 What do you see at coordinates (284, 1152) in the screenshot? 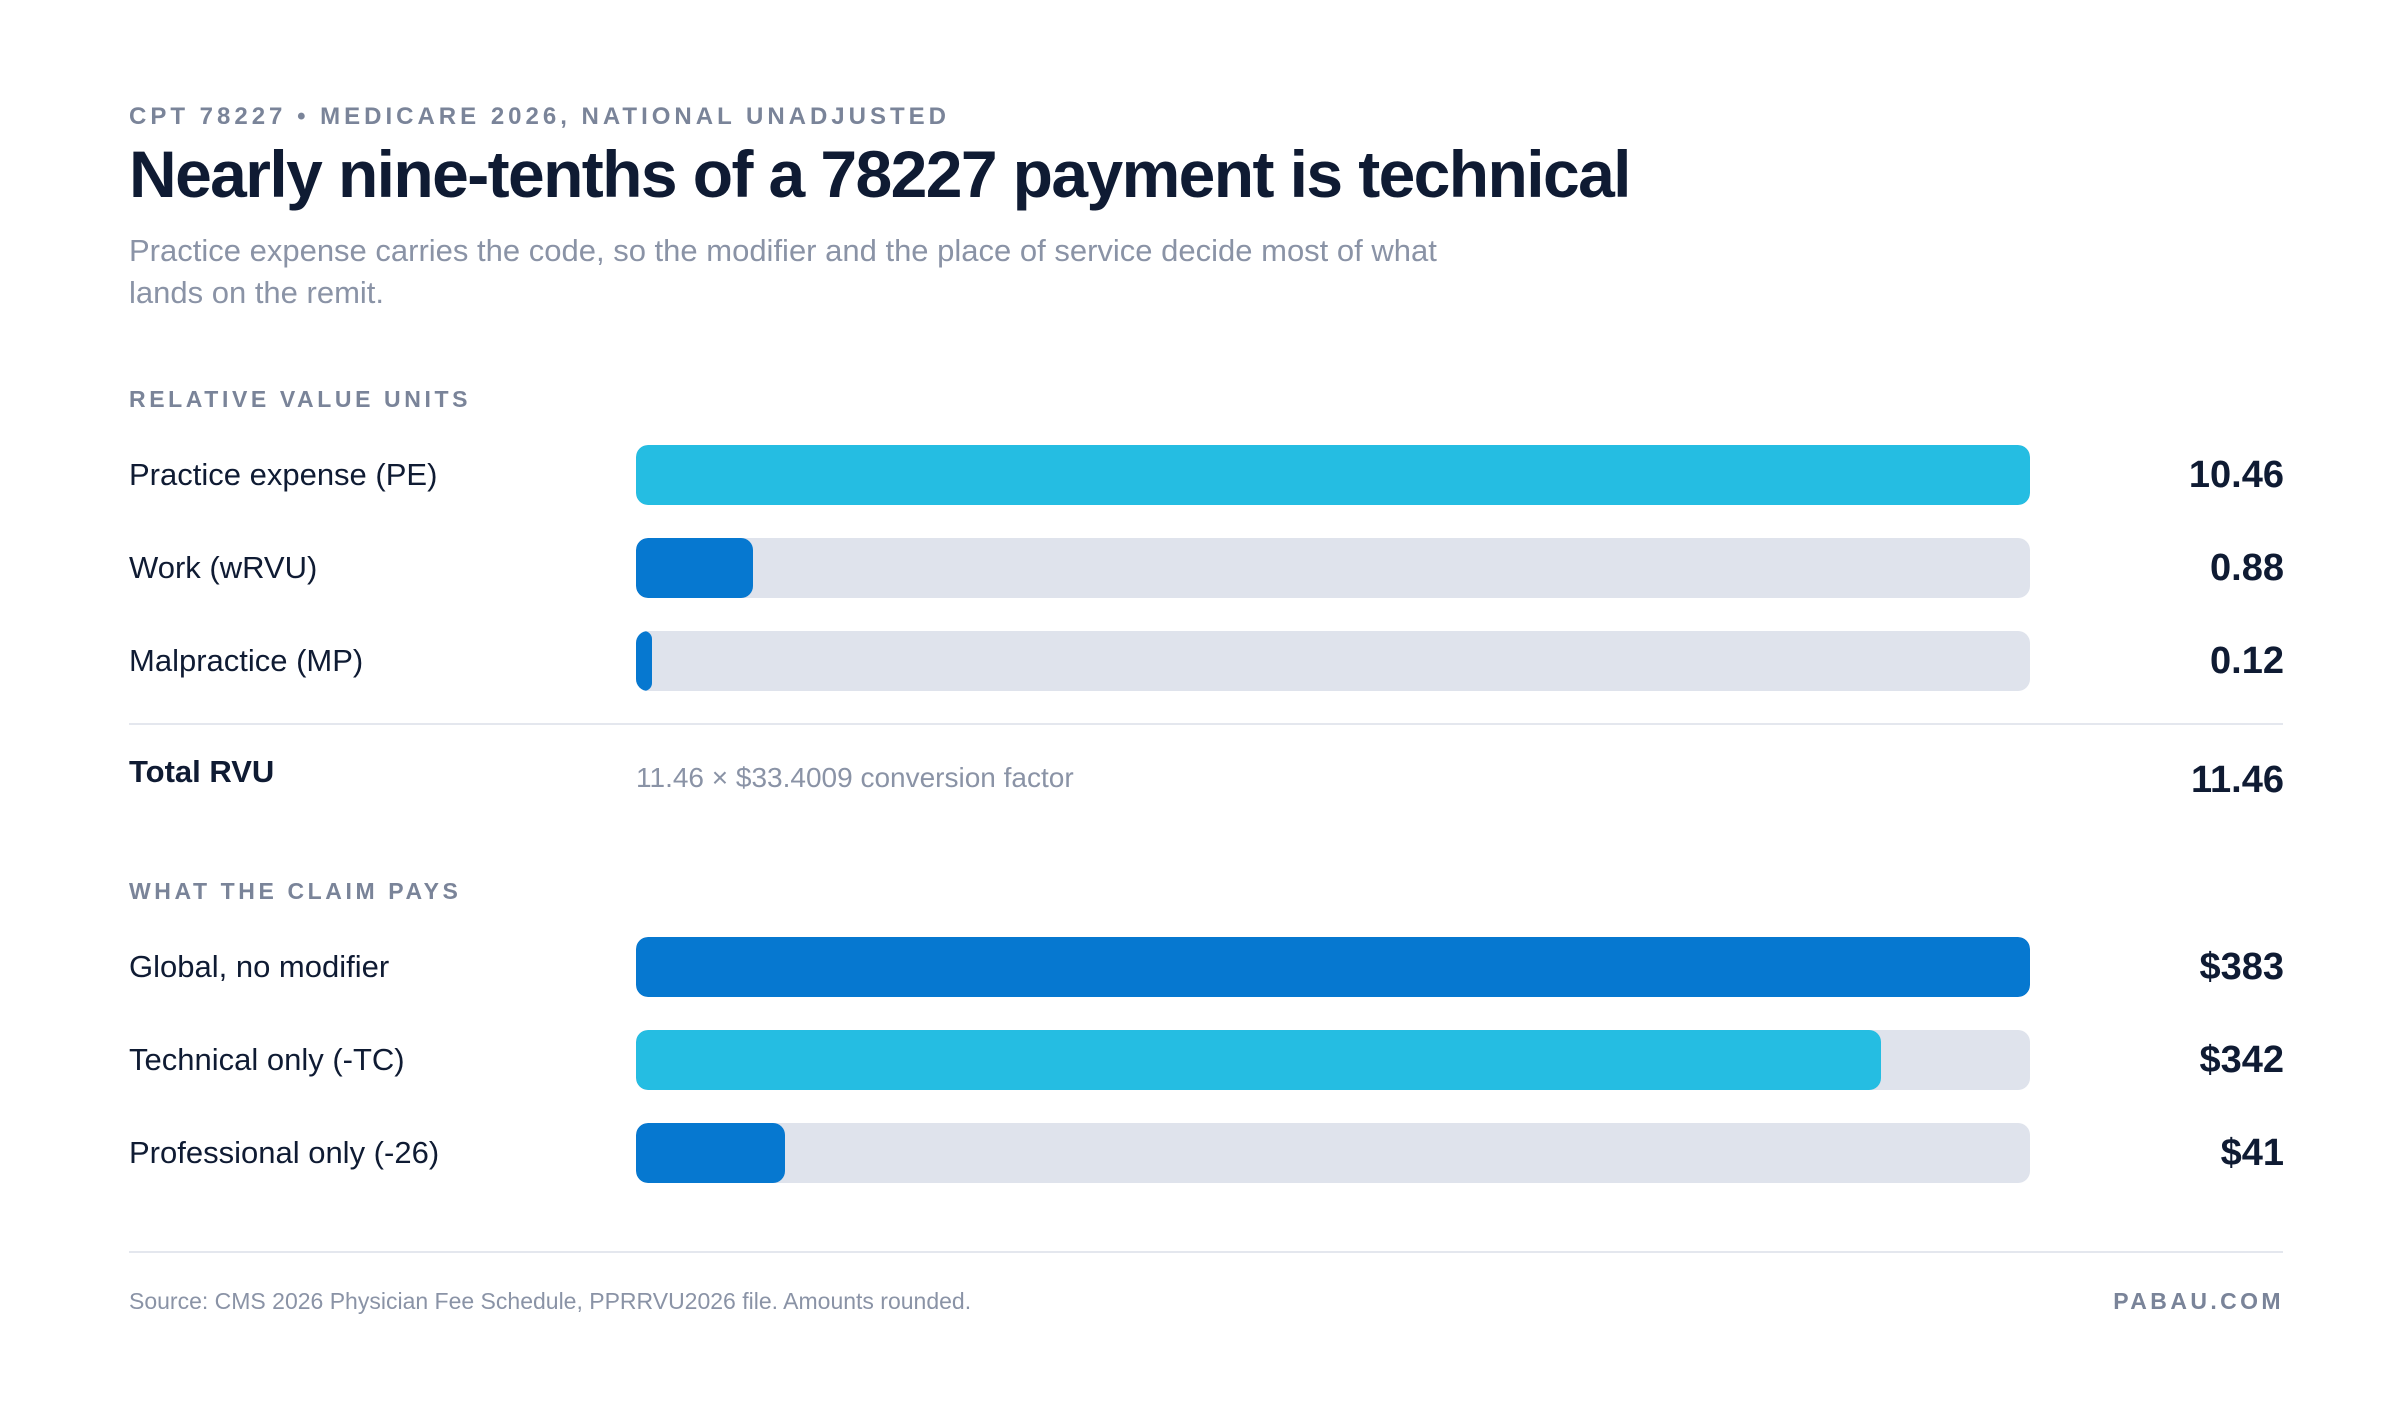
I see `bar-label-professional: Professional only (-26)` at bounding box center [284, 1152].